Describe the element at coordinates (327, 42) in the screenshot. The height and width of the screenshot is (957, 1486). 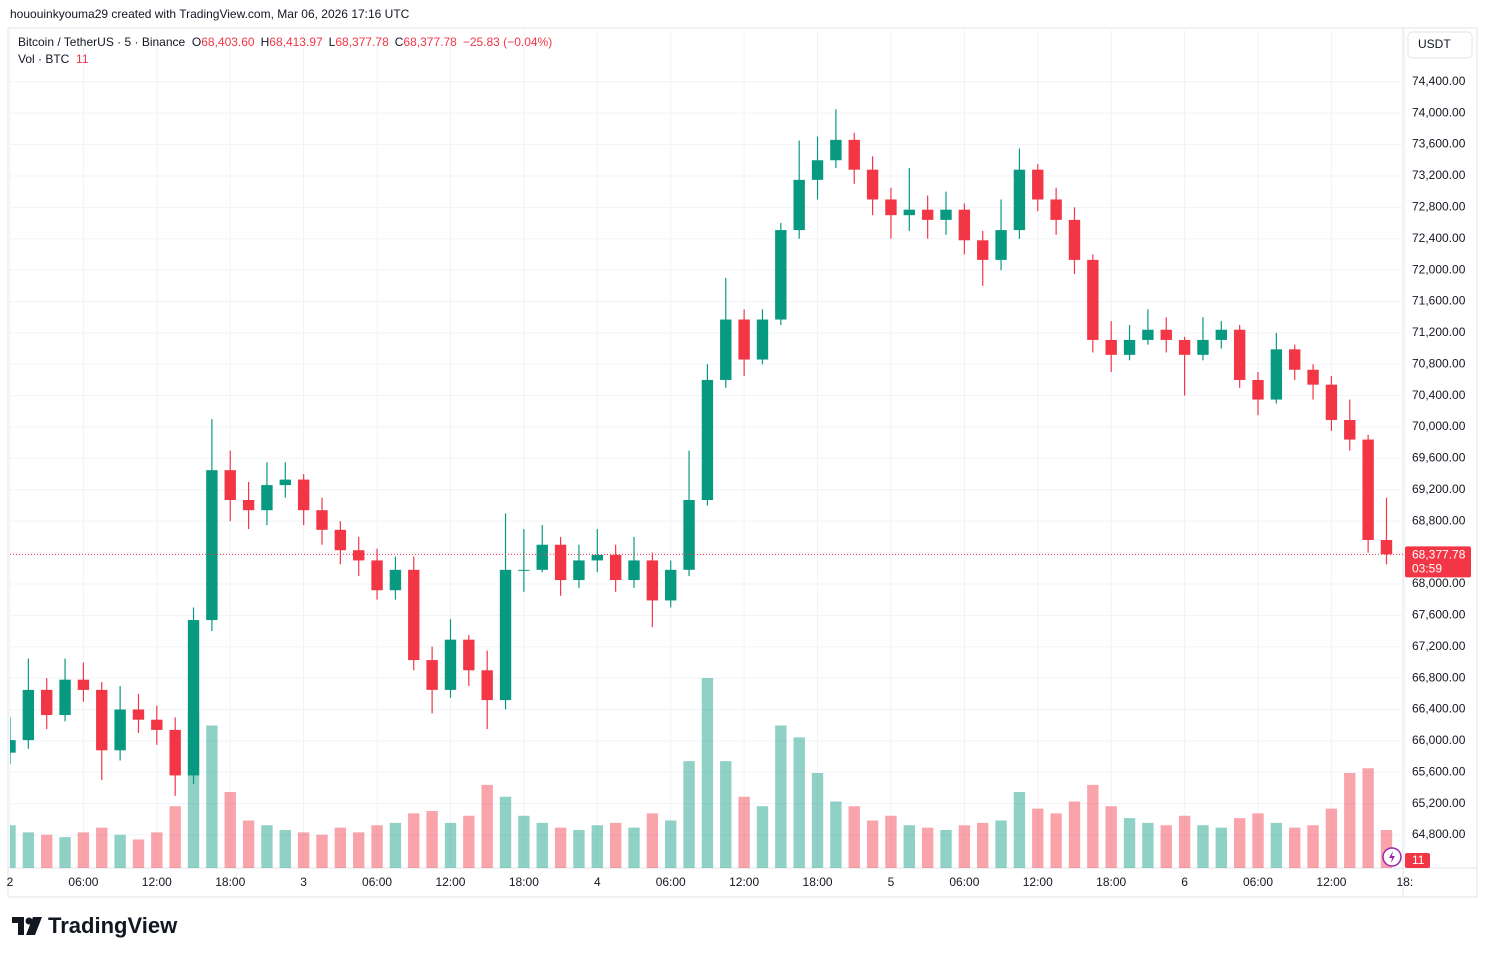
I see `ohlc: O68,403.60 H68,413.97 L68,377.78 C68,377.78` at that location.